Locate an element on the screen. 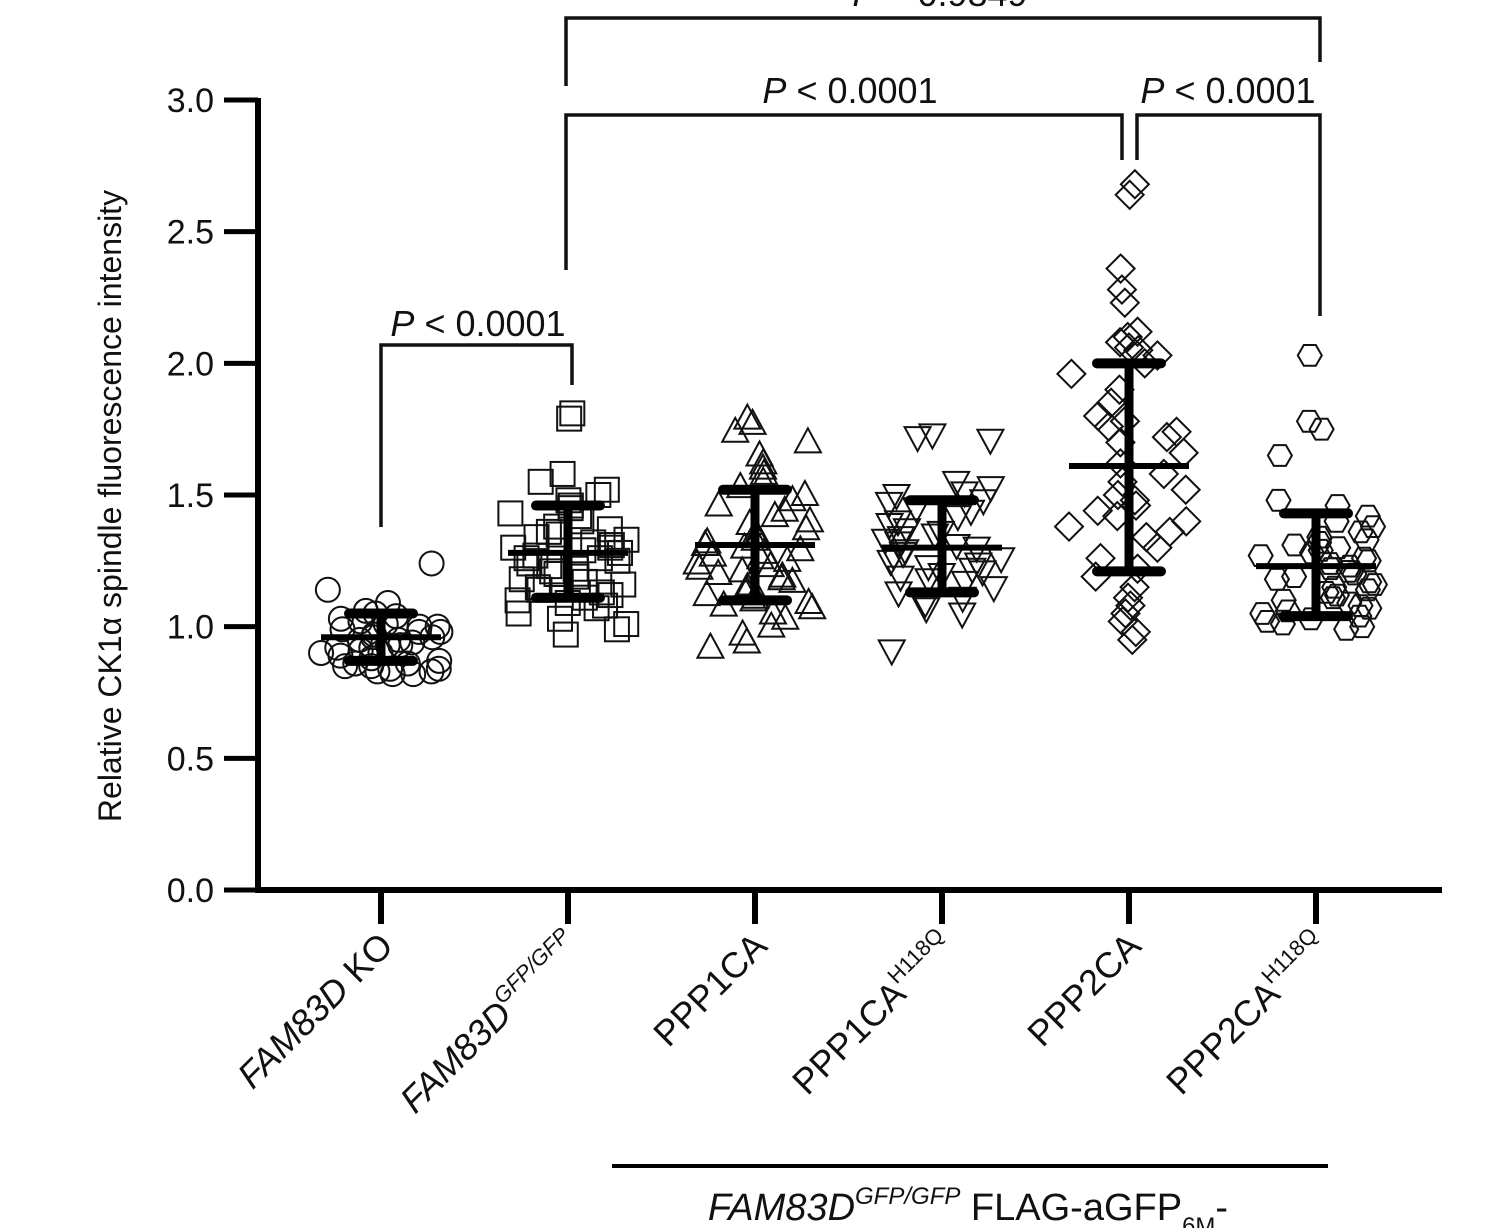 This screenshot has height=1228, width=1498. group-label-rest: FLAG-aGFP is located at coordinates (1071, 1207).